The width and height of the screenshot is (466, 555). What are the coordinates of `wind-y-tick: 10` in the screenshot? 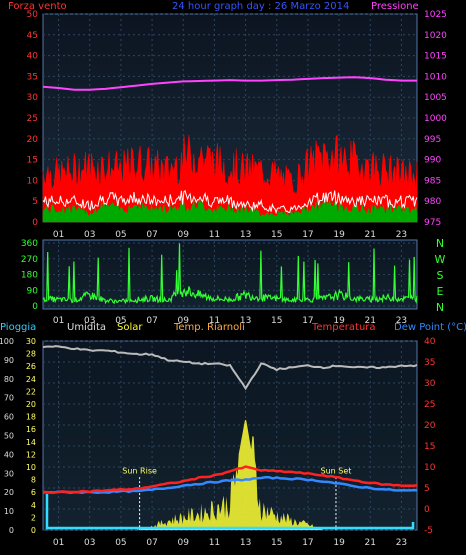 It's located at (33, 181).